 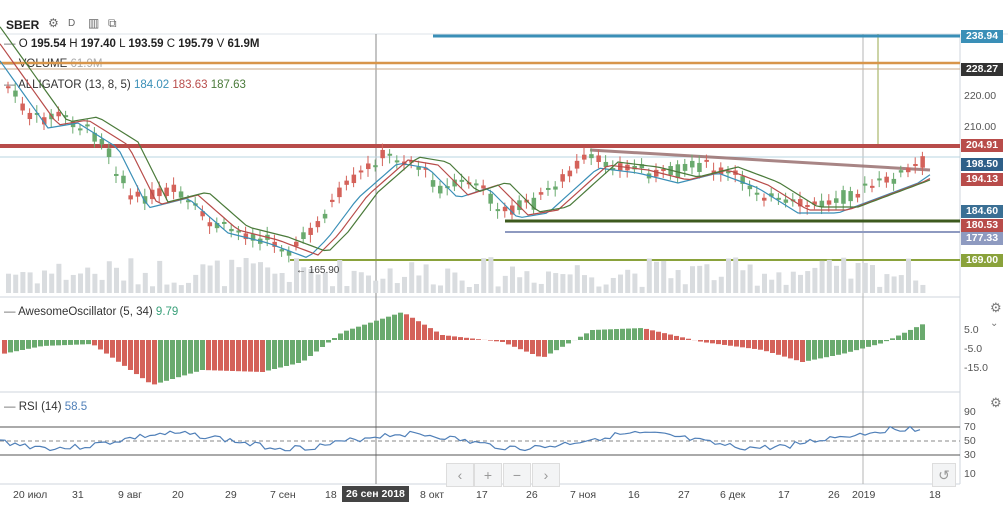 I want to click on rsi-tick: 50, so click(x=970, y=441).